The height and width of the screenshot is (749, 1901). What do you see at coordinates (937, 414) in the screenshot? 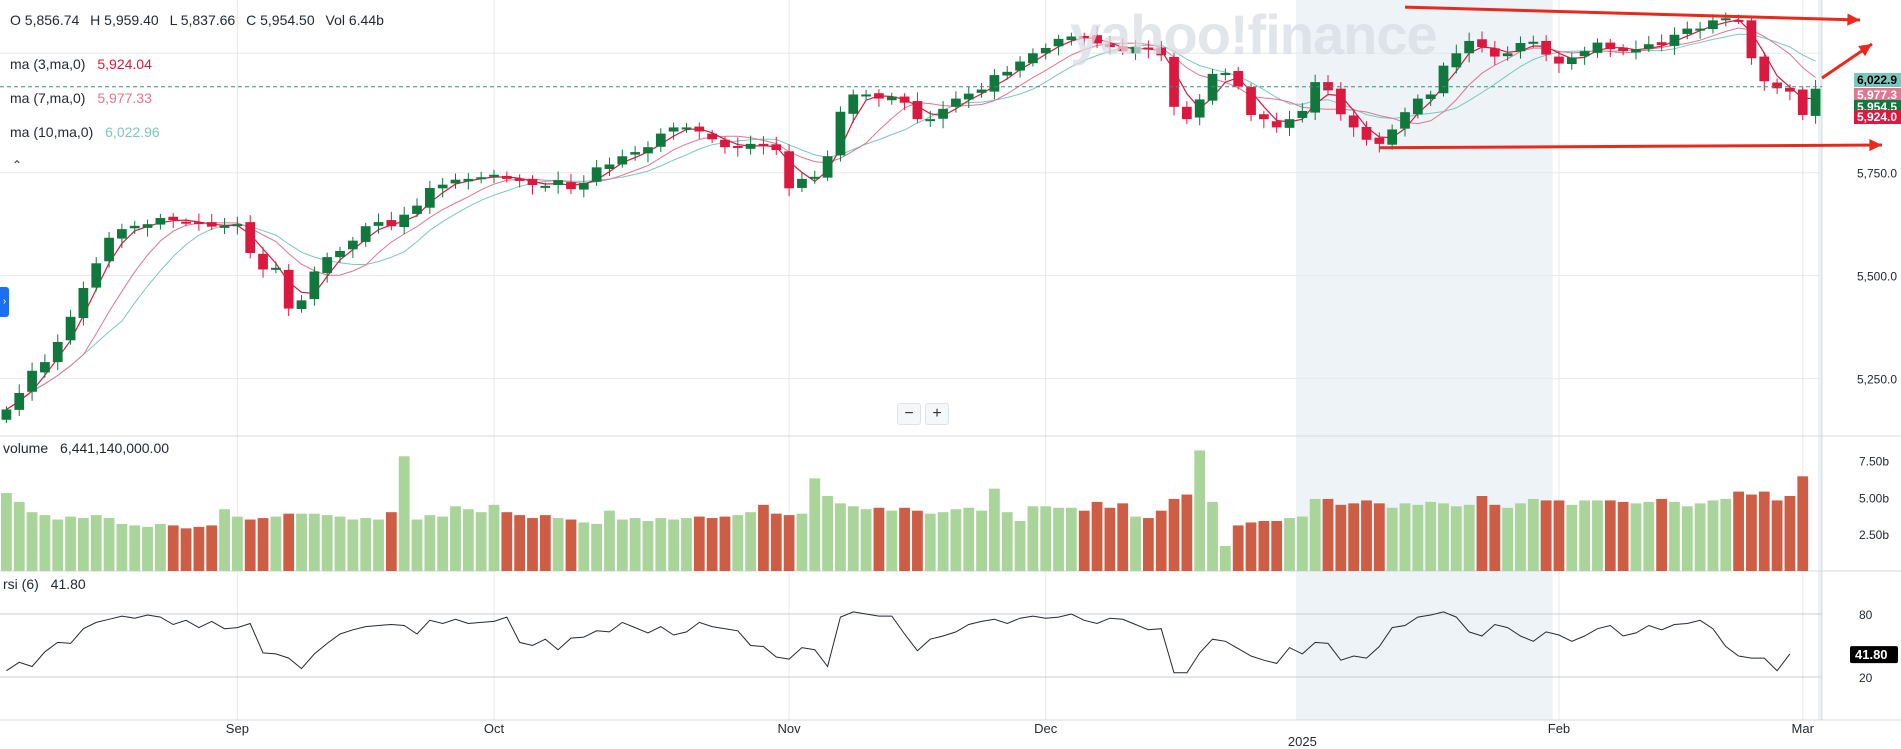
I see `zoom-in-button: +` at bounding box center [937, 414].